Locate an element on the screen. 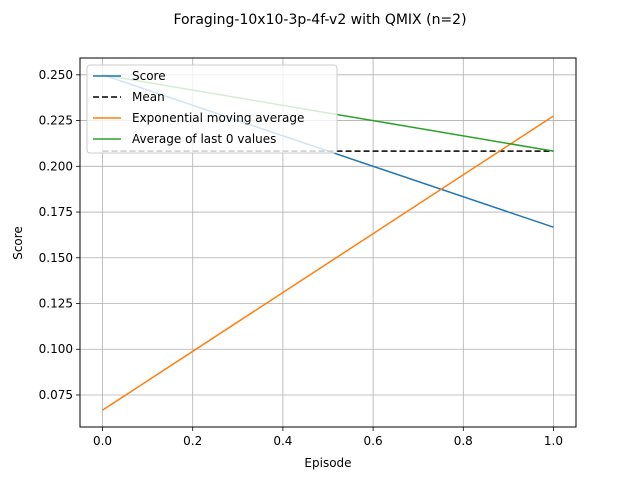 Image resolution: width=640 pixels, height=480 pixels. x-tick-label: 0.6 is located at coordinates (373, 441).